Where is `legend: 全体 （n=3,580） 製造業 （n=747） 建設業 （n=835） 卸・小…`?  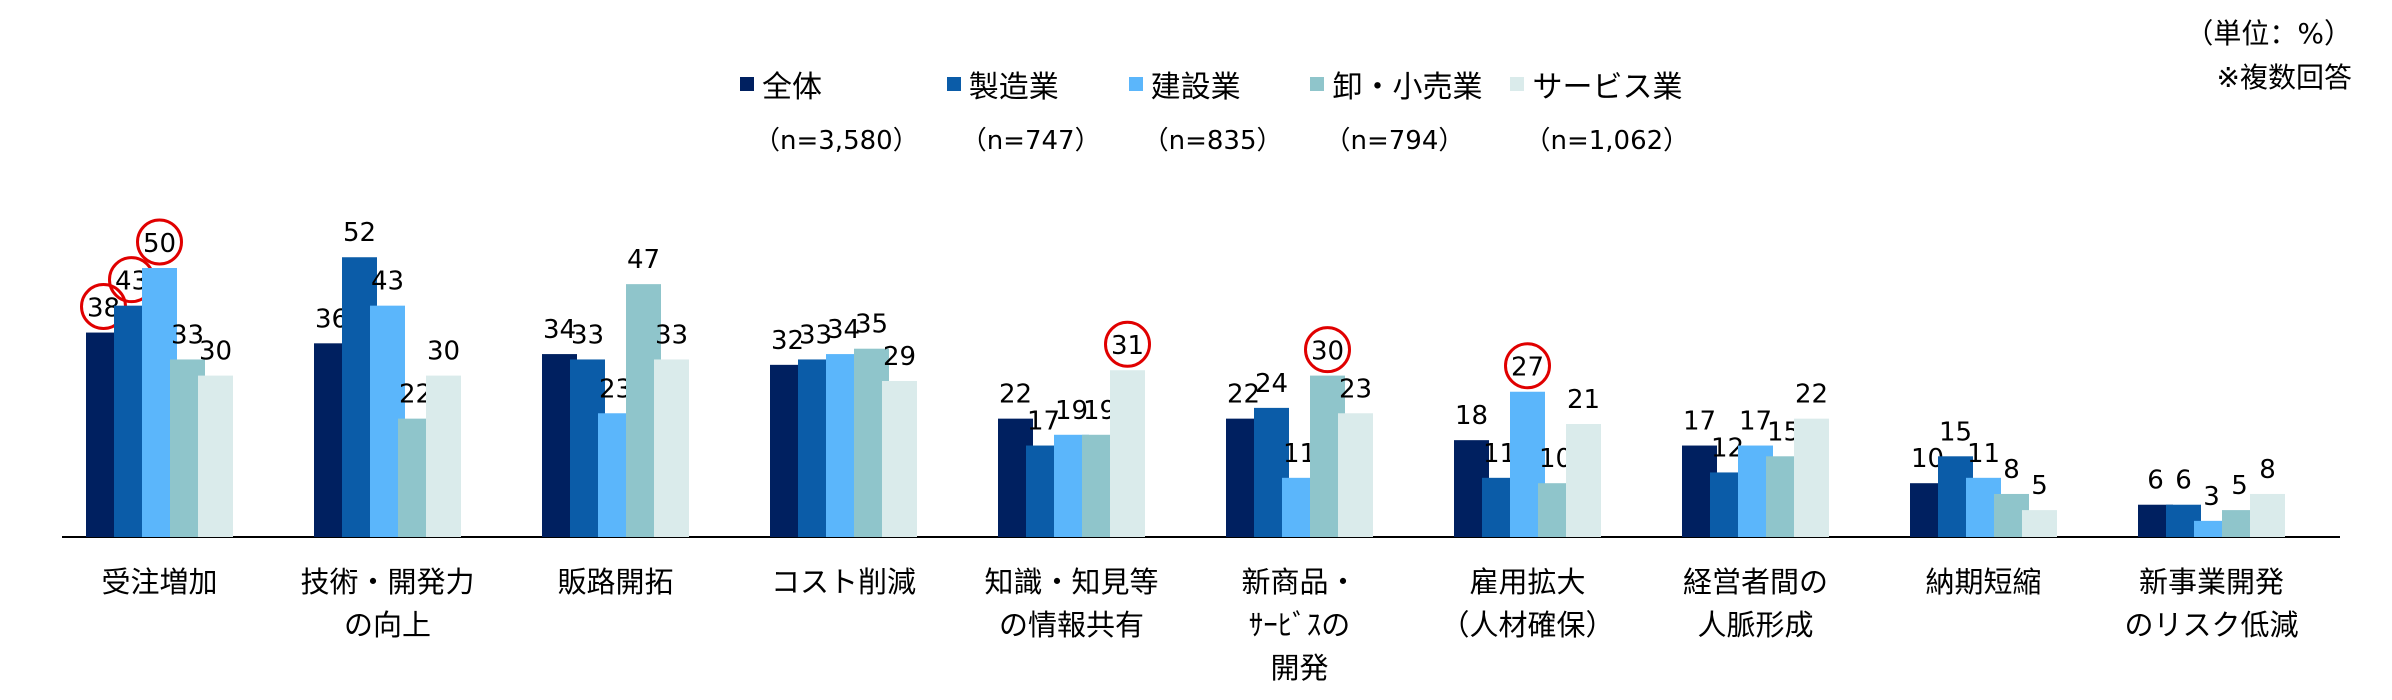 legend: 全体 （n=3,580） 製造業 （n=747） 建設業 （n=835） 卸・小… is located at coordinates (1228, 109).